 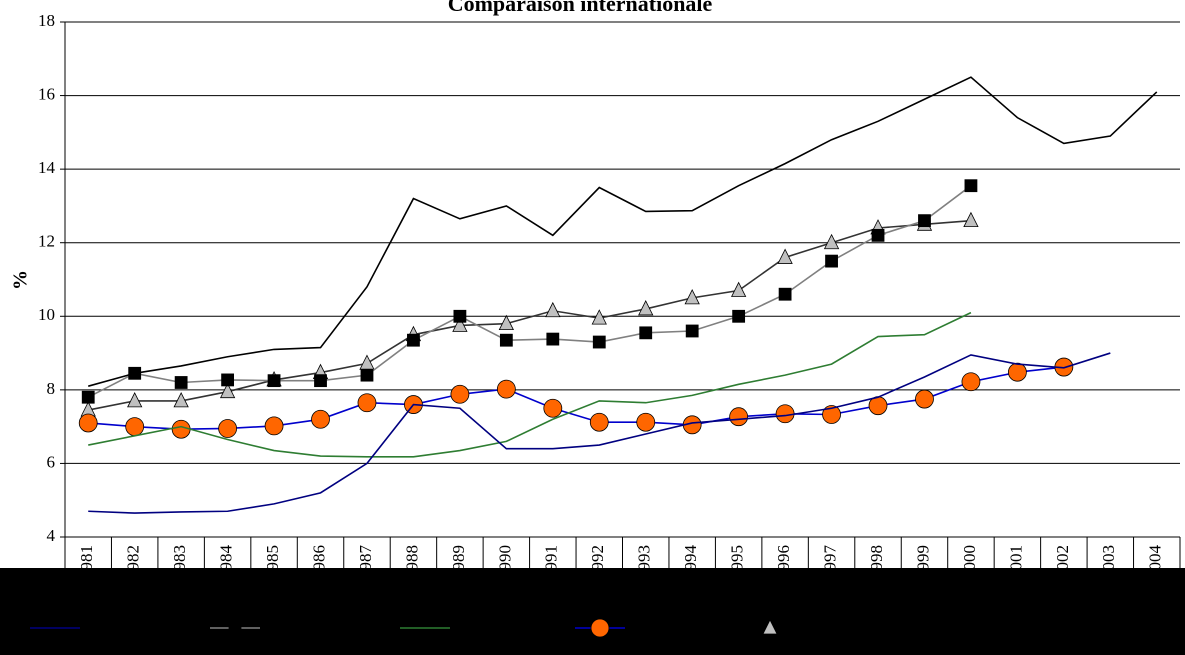 I want to click on x-tick-label: 1999, so click(x=922, y=562).